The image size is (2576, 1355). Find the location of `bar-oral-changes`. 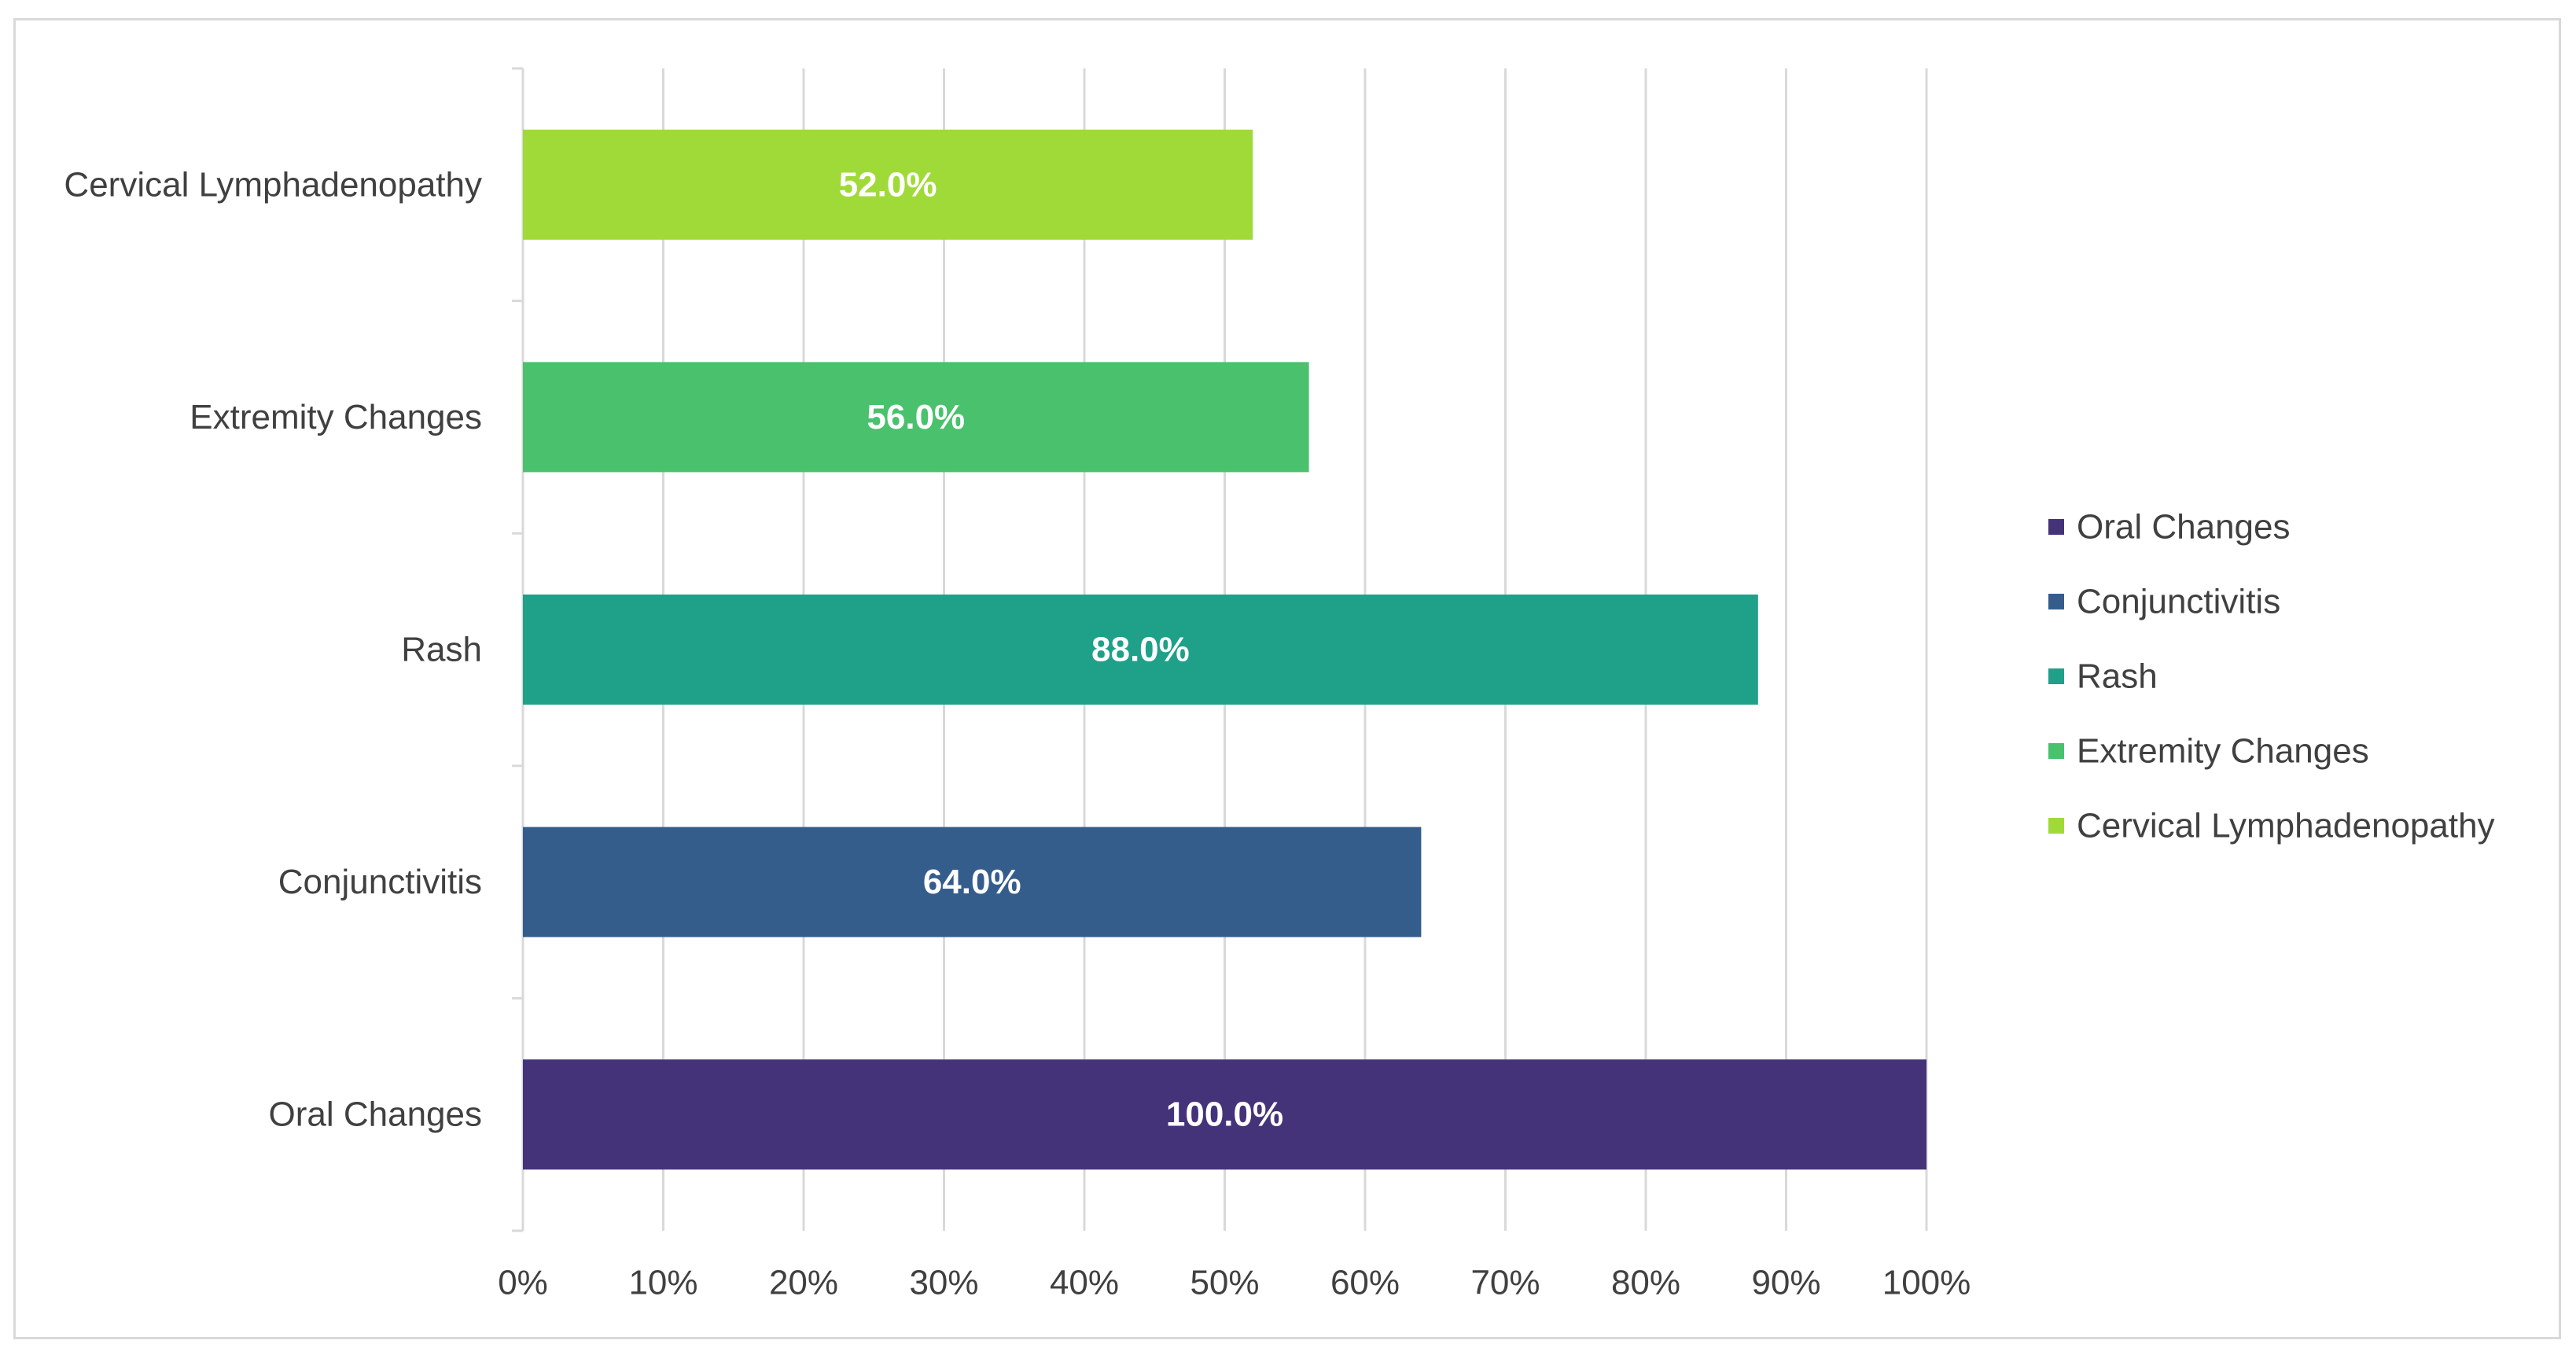

bar-oral-changes is located at coordinates (1224, 1114).